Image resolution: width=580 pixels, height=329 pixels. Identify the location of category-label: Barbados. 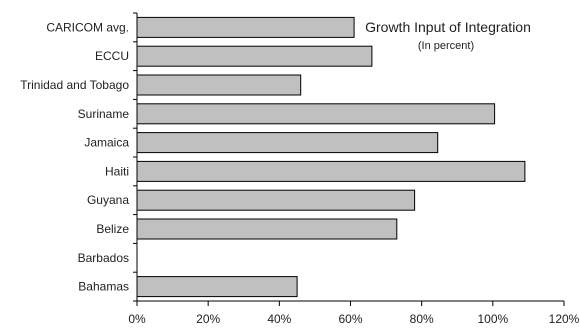
(103, 258).